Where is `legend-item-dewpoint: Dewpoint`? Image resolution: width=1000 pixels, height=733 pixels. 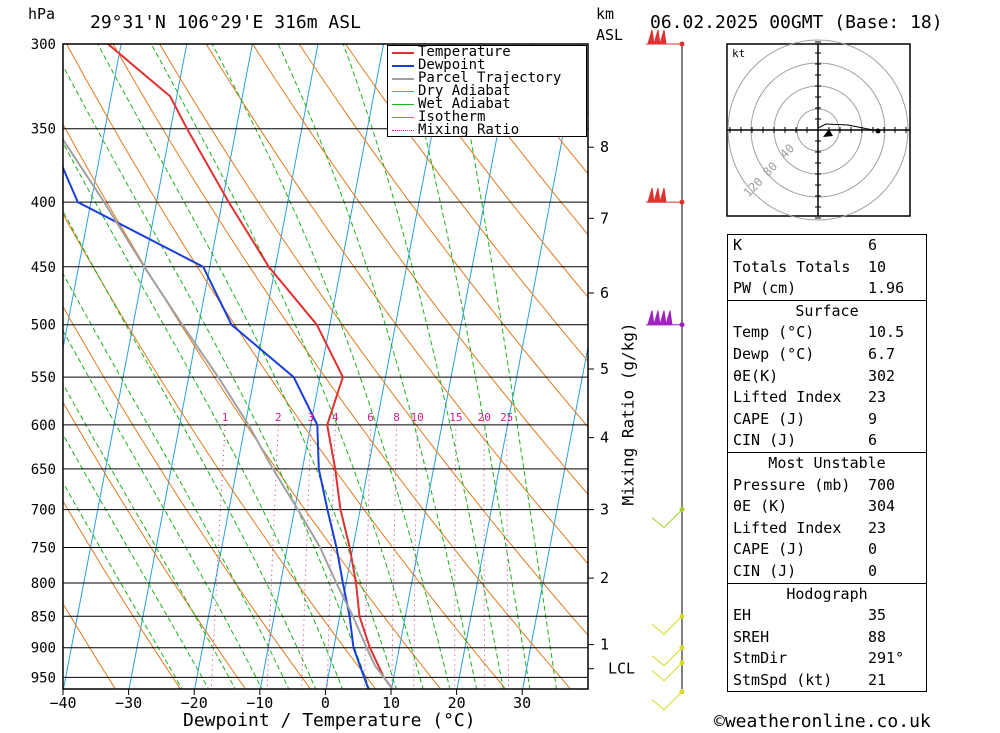 legend-item-dewpoint: Dewpoint is located at coordinates (487, 65).